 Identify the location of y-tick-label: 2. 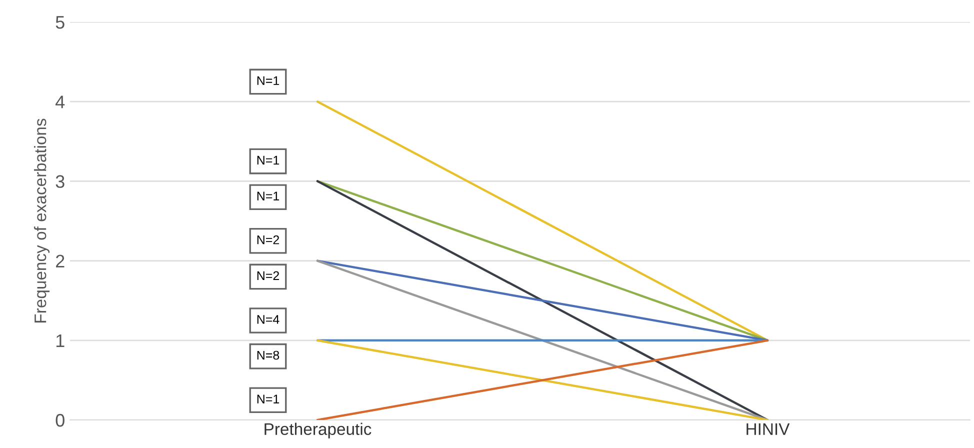
(60, 261).